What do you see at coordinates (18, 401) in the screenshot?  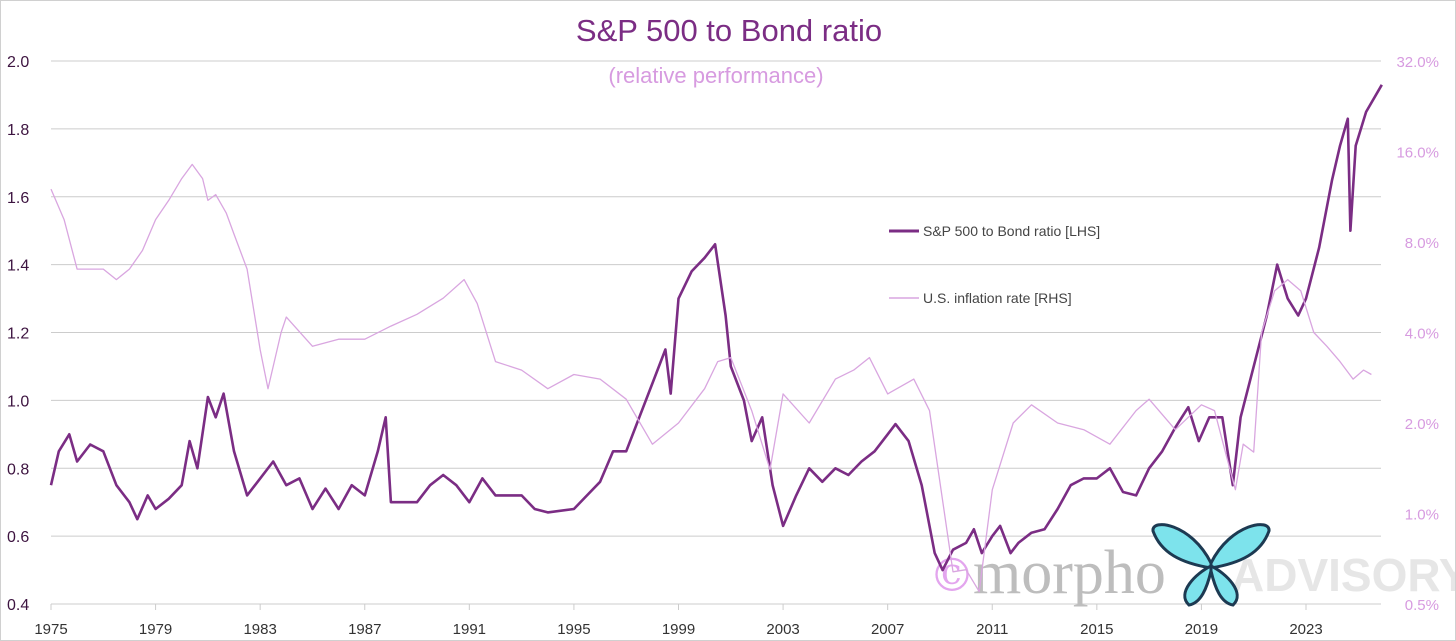 I see `left-axis-tick-label: 1.0` at bounding box center [18, 401].